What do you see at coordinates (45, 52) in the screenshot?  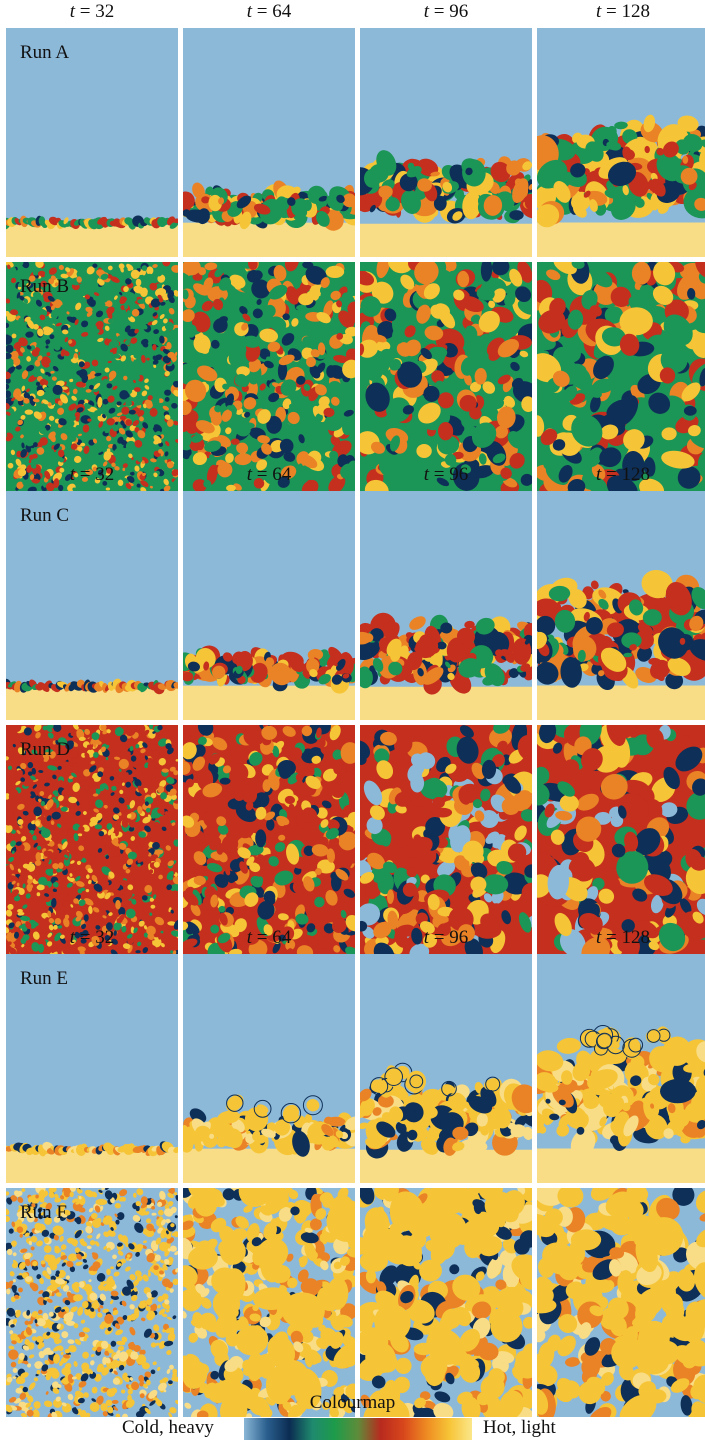 I see `run-label: Run A` at bounding box center [45, 52].